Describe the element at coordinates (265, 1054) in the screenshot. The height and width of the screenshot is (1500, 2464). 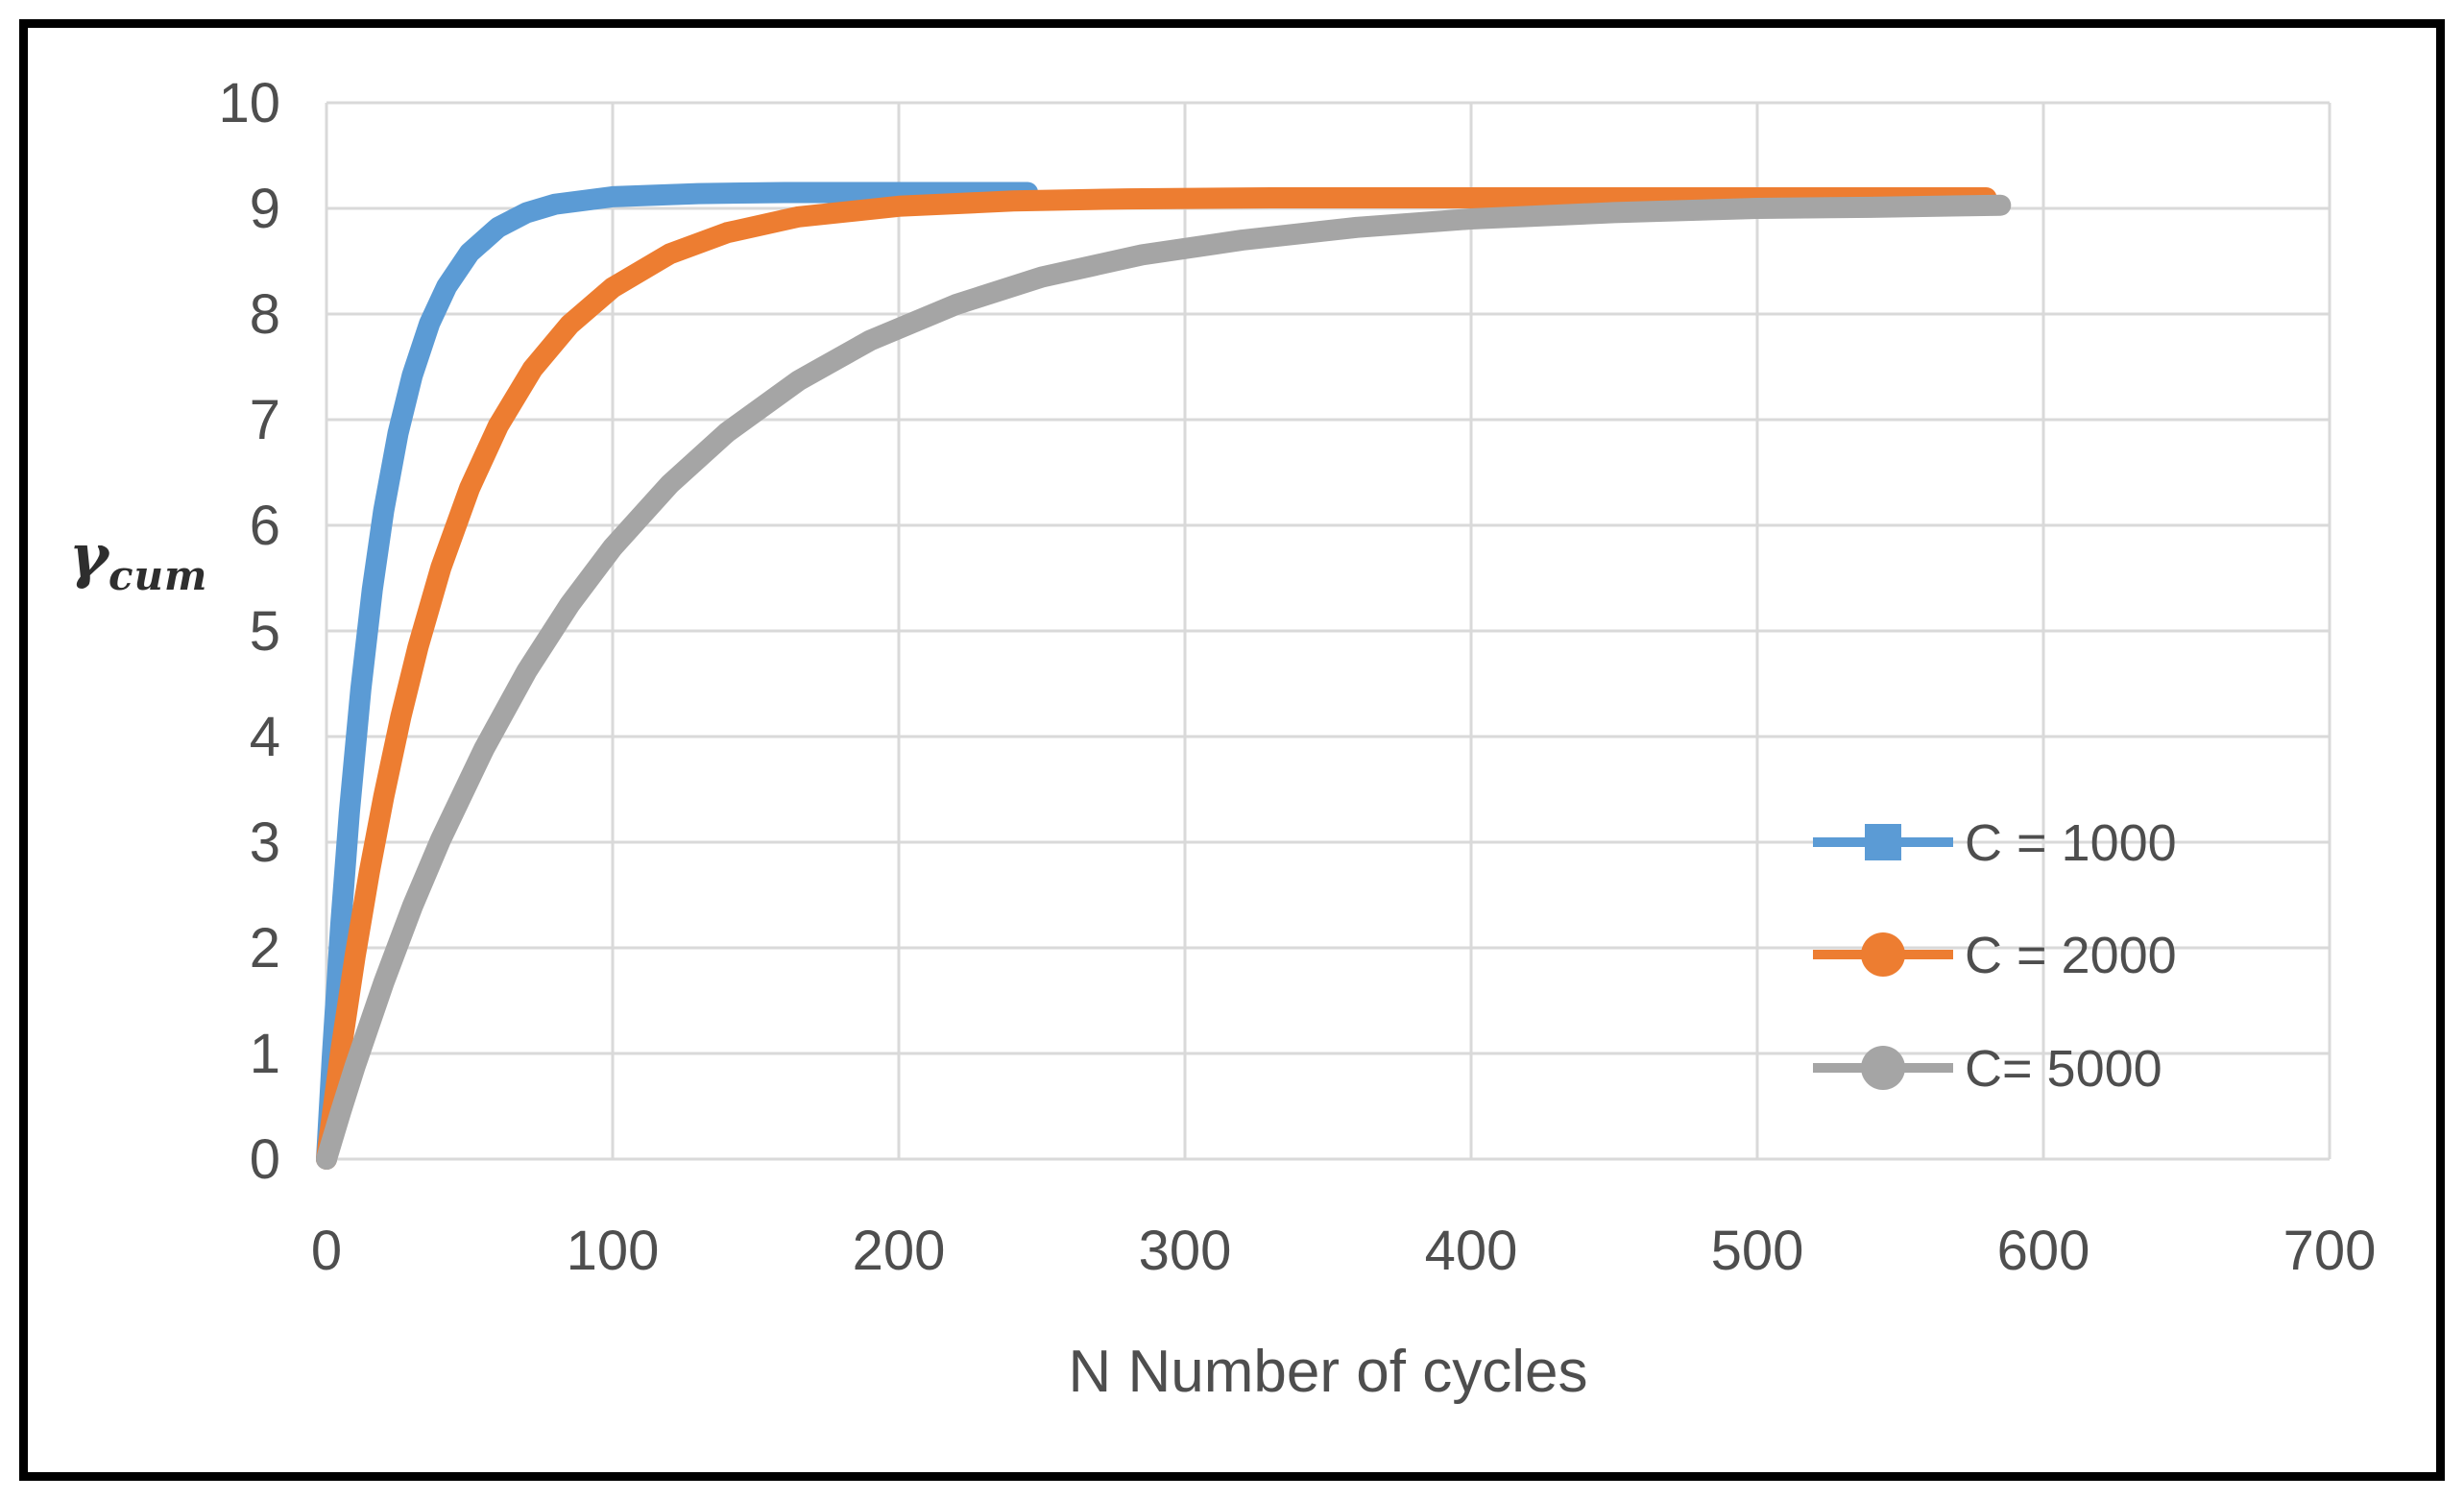
I see `y-tick-label: 1` at that location.